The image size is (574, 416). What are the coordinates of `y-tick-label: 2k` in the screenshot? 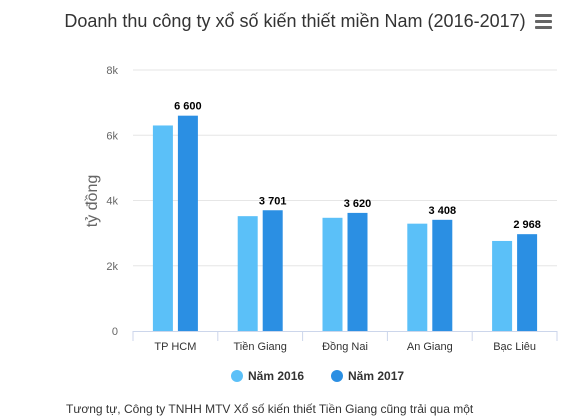 It's located at (112, 267).